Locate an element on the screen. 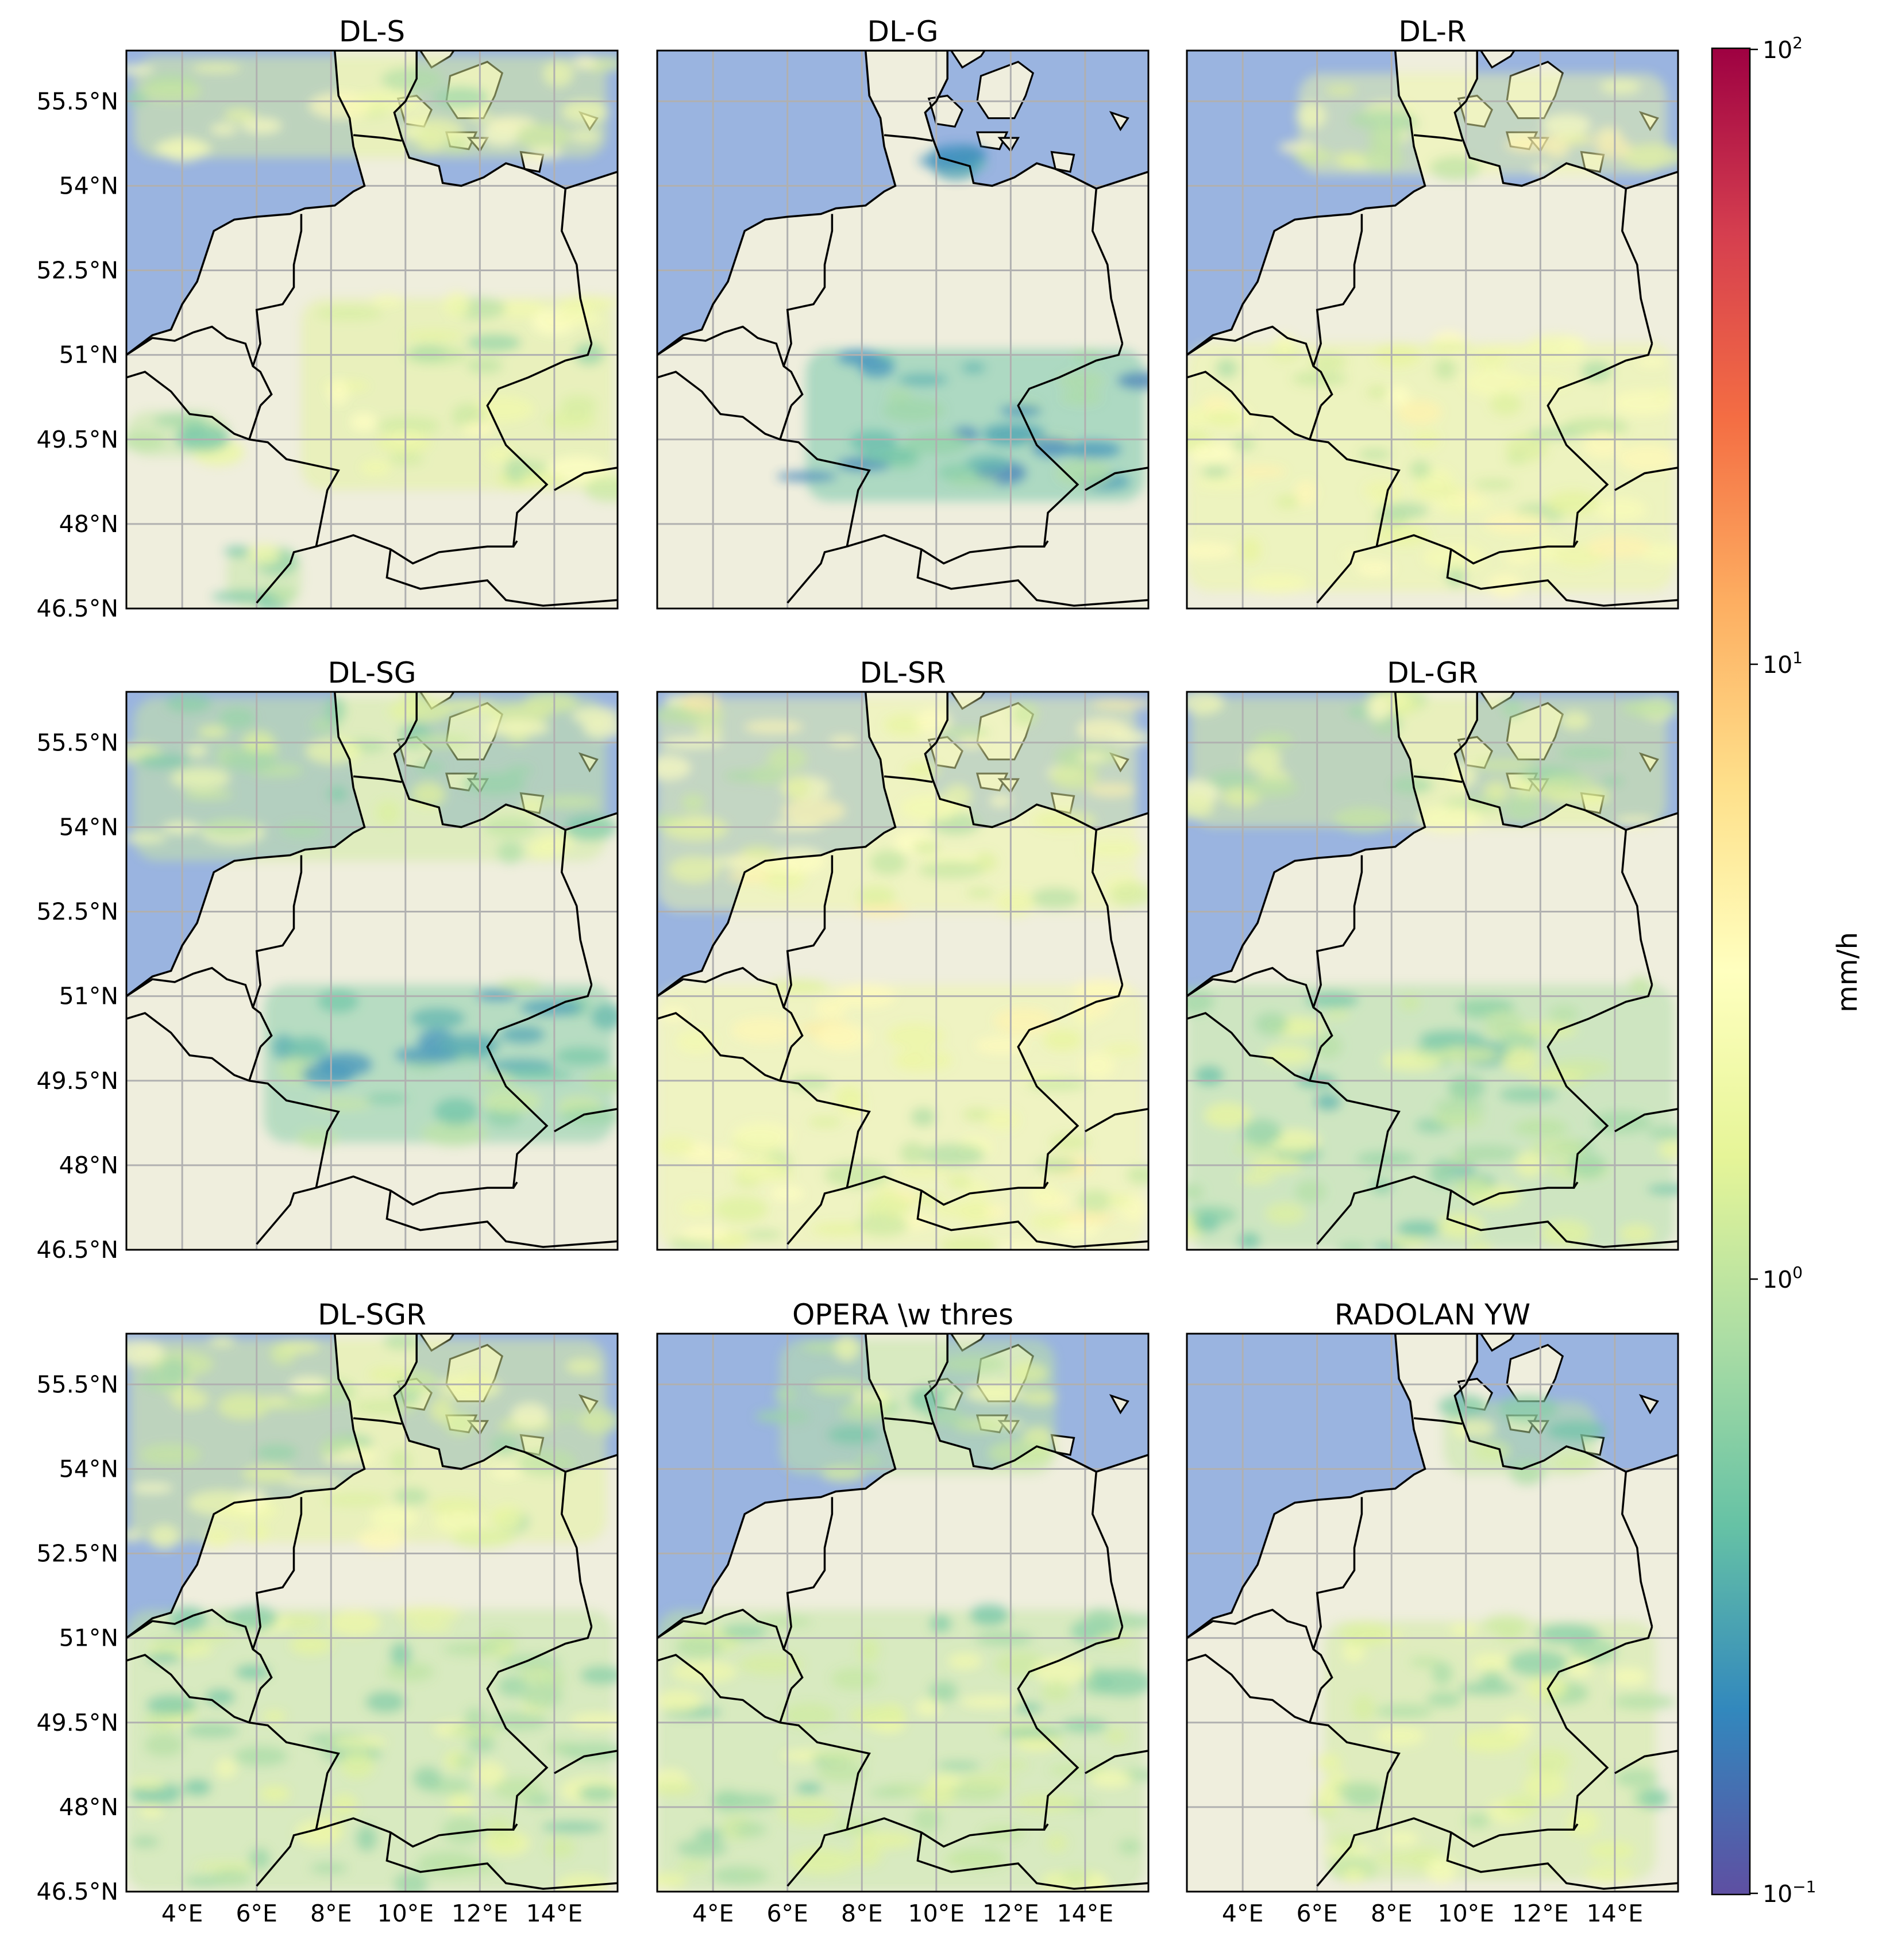 This screenshot has height=1960, width=1882. colorbar-tick-label: 100 is located at coordinates (1783, 1278).